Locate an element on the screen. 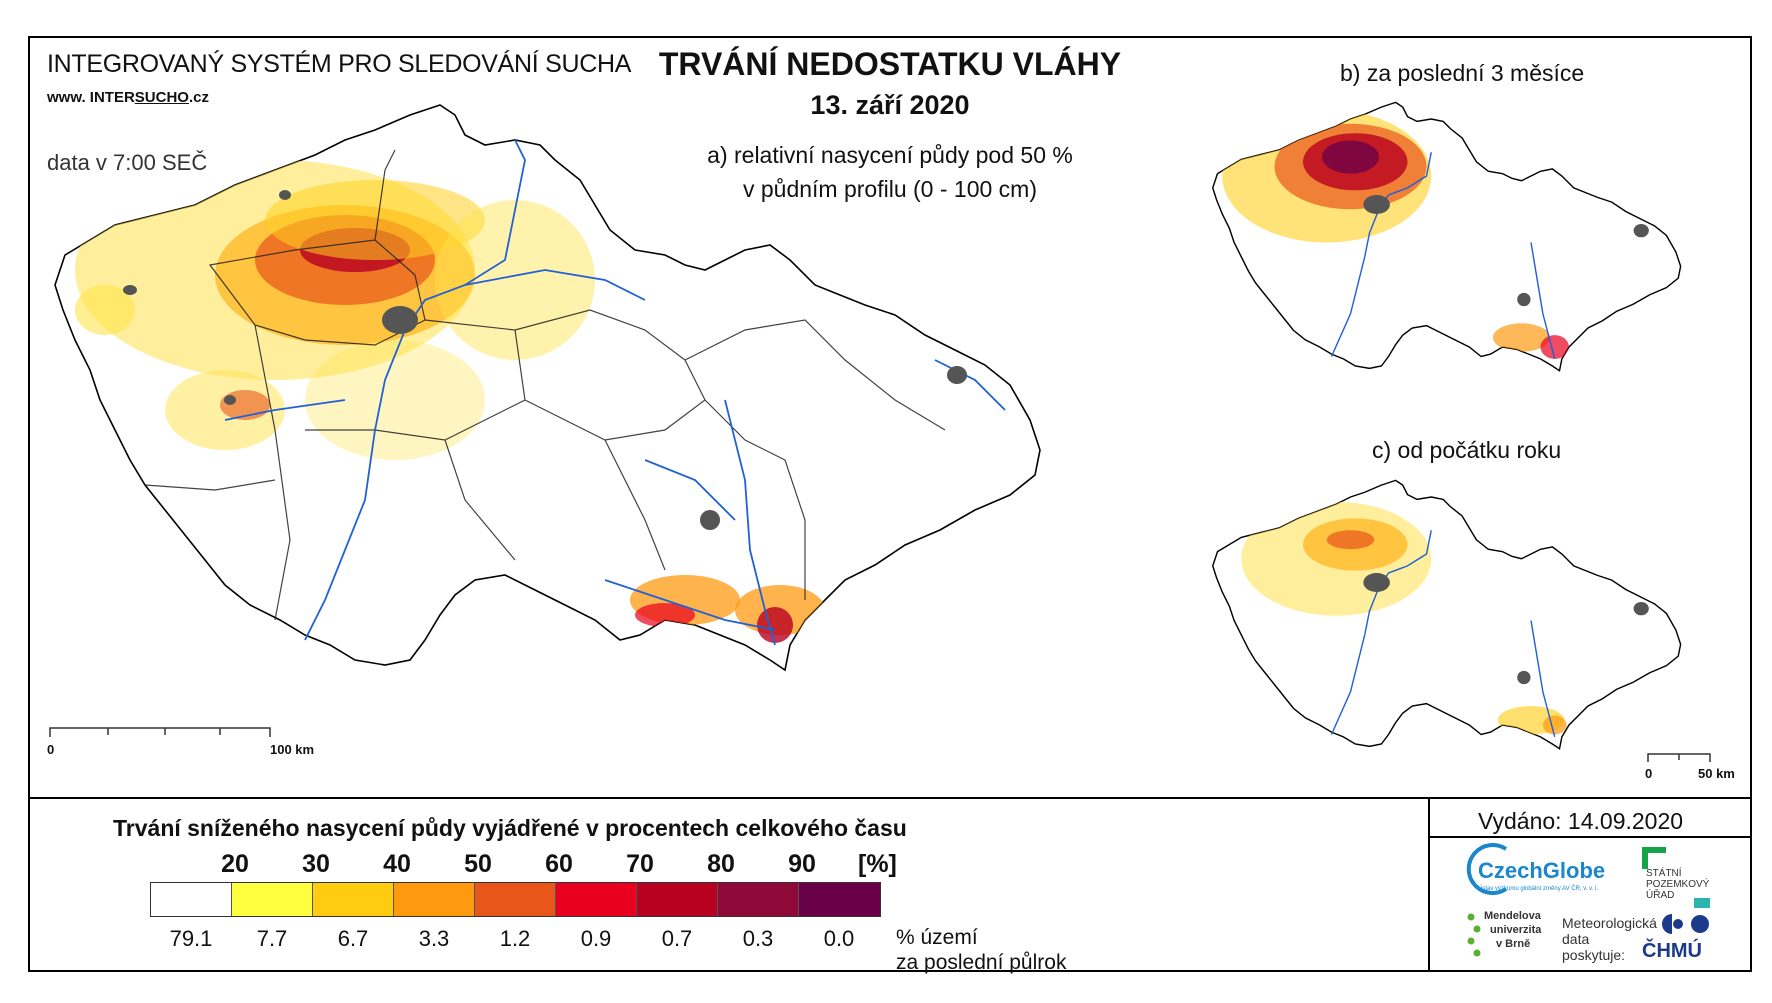 The width and height of the screenshot is (1772, 1003). map-c is located at coordinates (1447, 614).